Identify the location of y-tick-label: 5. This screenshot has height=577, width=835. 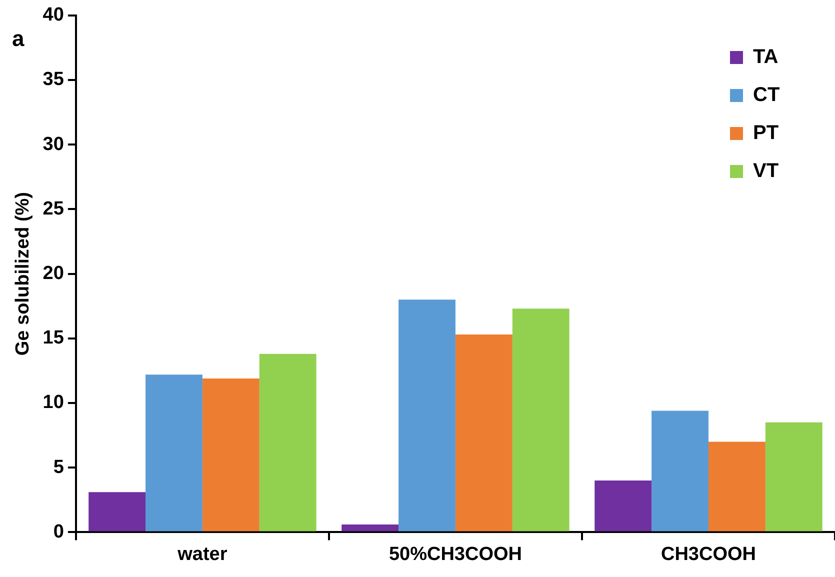
(58, 467).